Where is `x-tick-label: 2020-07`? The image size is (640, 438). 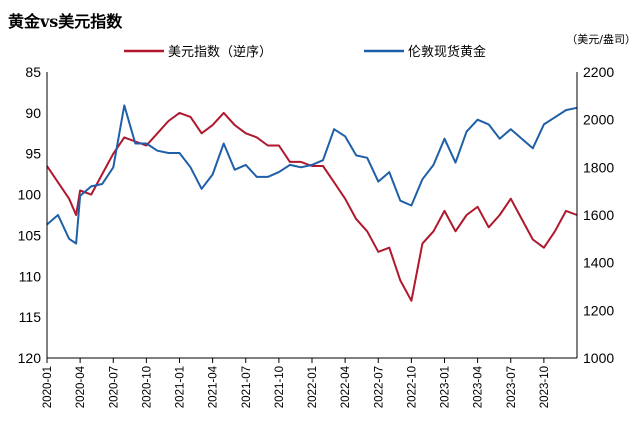
x-tick-label: 2020-07 is located at coordinates (114, 387).